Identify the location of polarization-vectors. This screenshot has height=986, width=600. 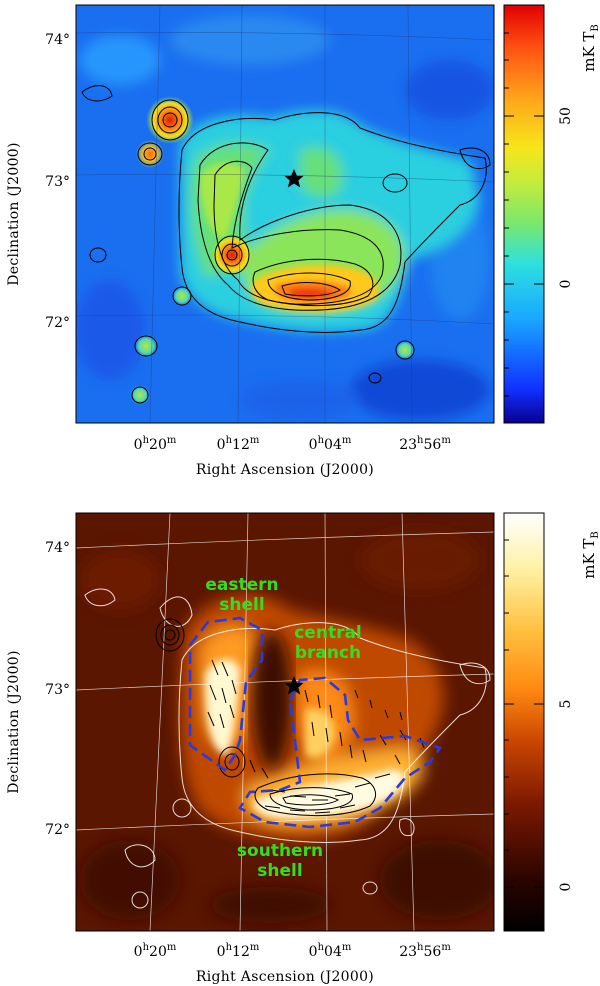
(316, 736).